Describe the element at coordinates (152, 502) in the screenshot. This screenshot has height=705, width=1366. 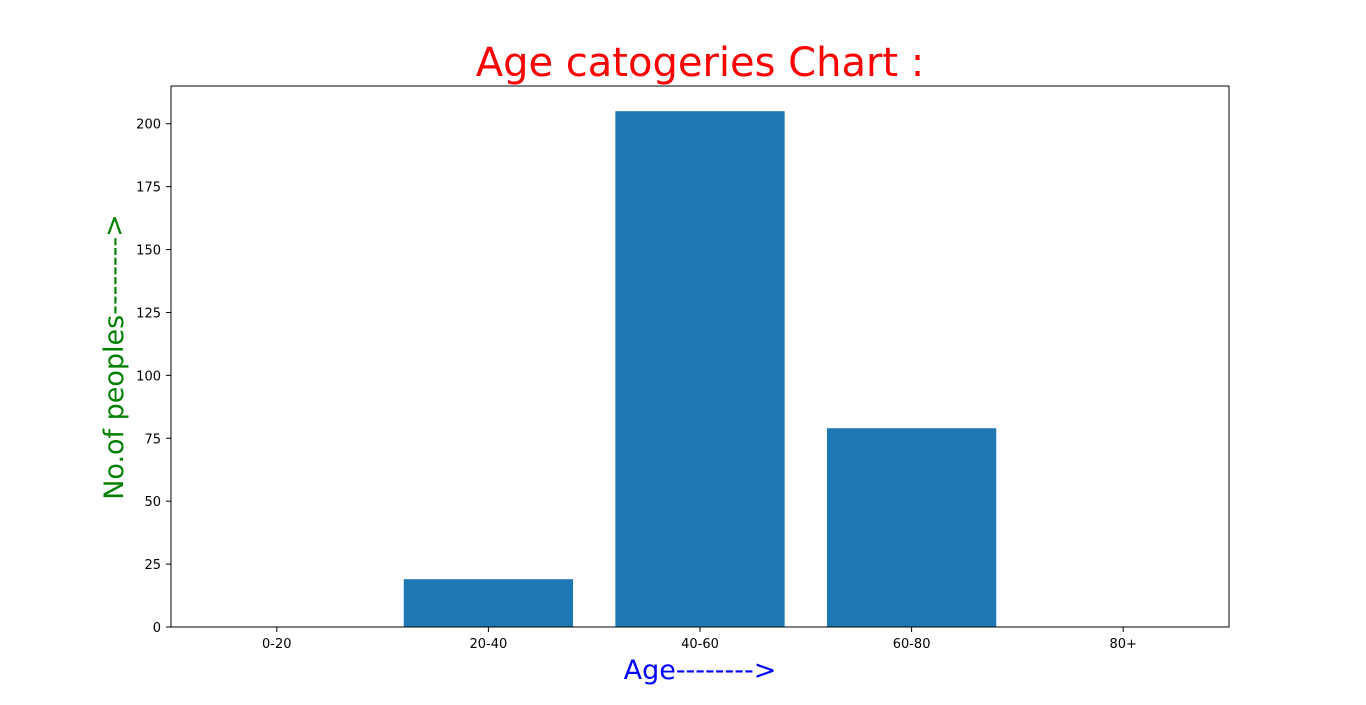
I see `y-tick-label: 50` at that location.